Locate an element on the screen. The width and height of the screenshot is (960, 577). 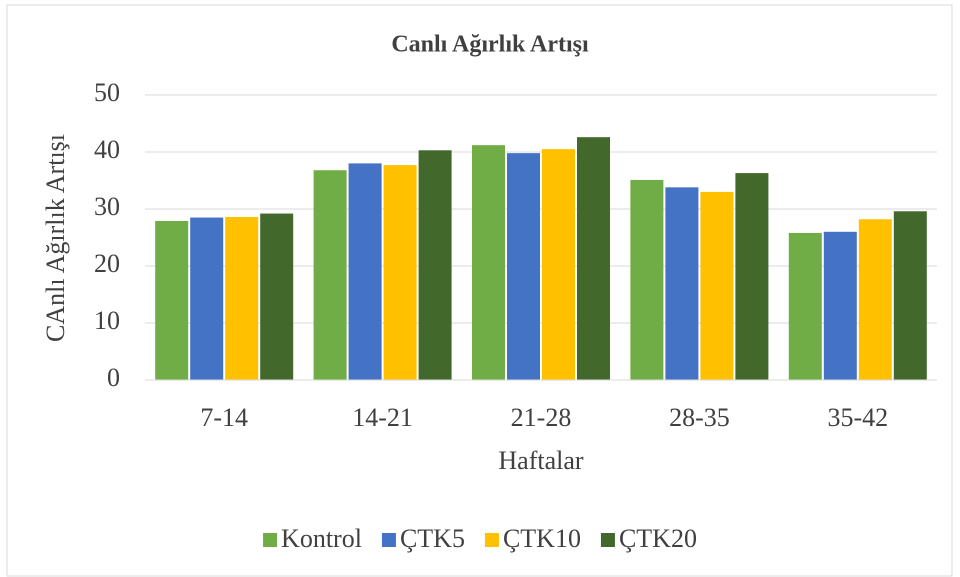
x-axis-title: Haftalar is located at coordinates (541, 460).